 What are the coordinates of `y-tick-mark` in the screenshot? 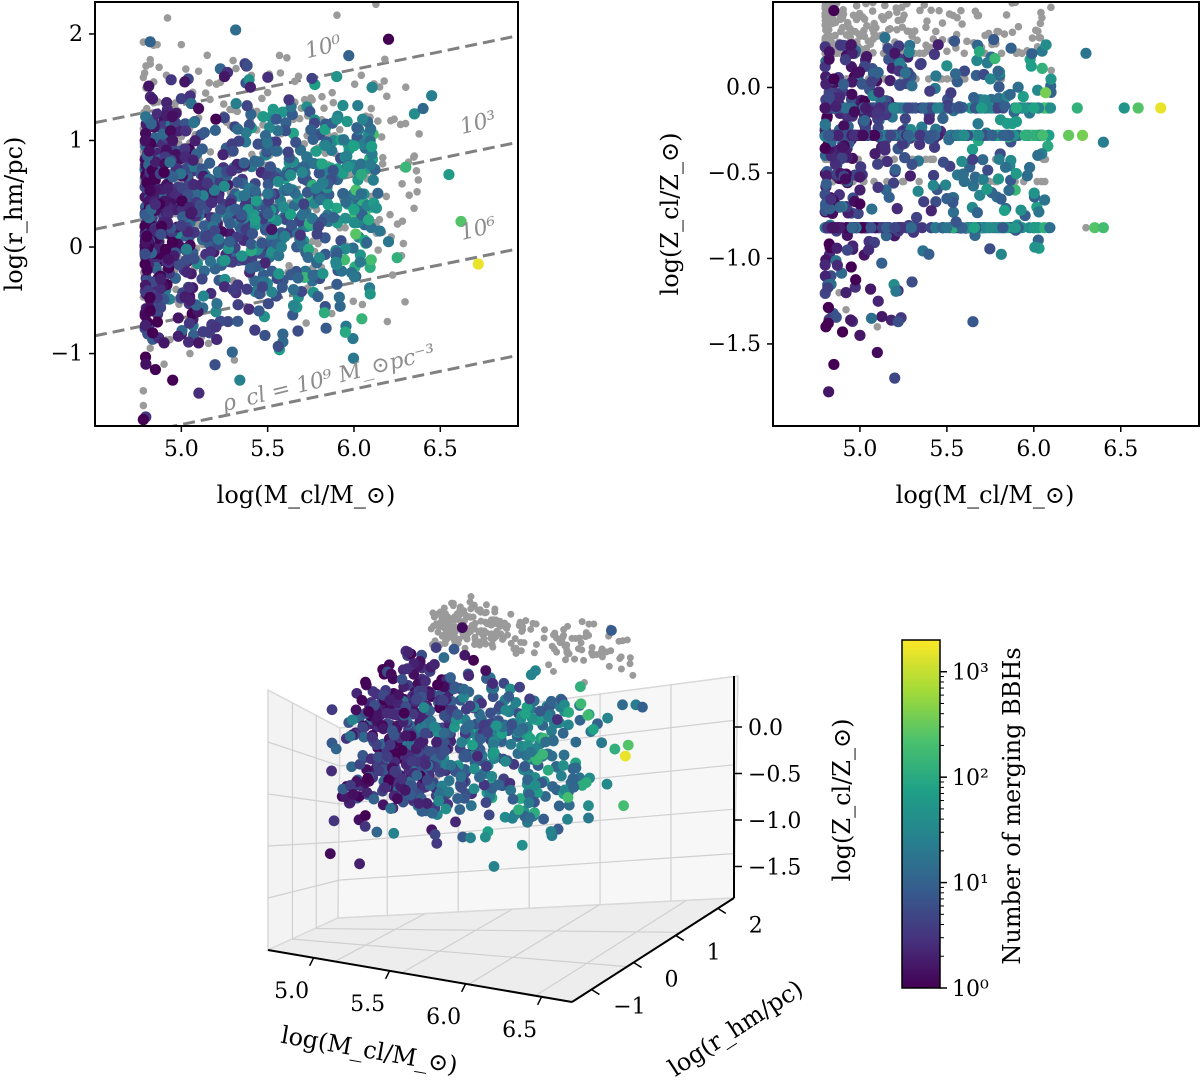 It's located at (680, 938).